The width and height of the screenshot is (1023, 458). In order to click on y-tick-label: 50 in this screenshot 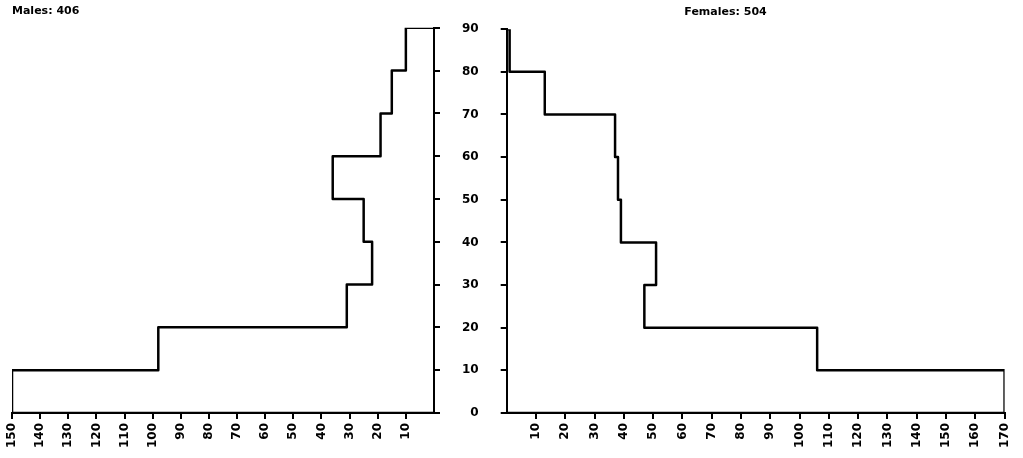, I will do `click(470, 198)`.